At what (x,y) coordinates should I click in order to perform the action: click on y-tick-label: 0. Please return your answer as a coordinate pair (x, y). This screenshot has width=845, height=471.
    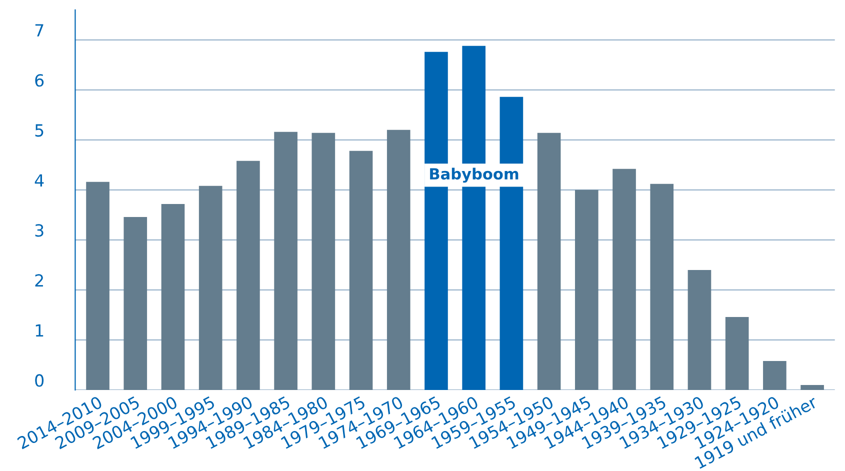
    Looking at the image, I should click on (39, 380).